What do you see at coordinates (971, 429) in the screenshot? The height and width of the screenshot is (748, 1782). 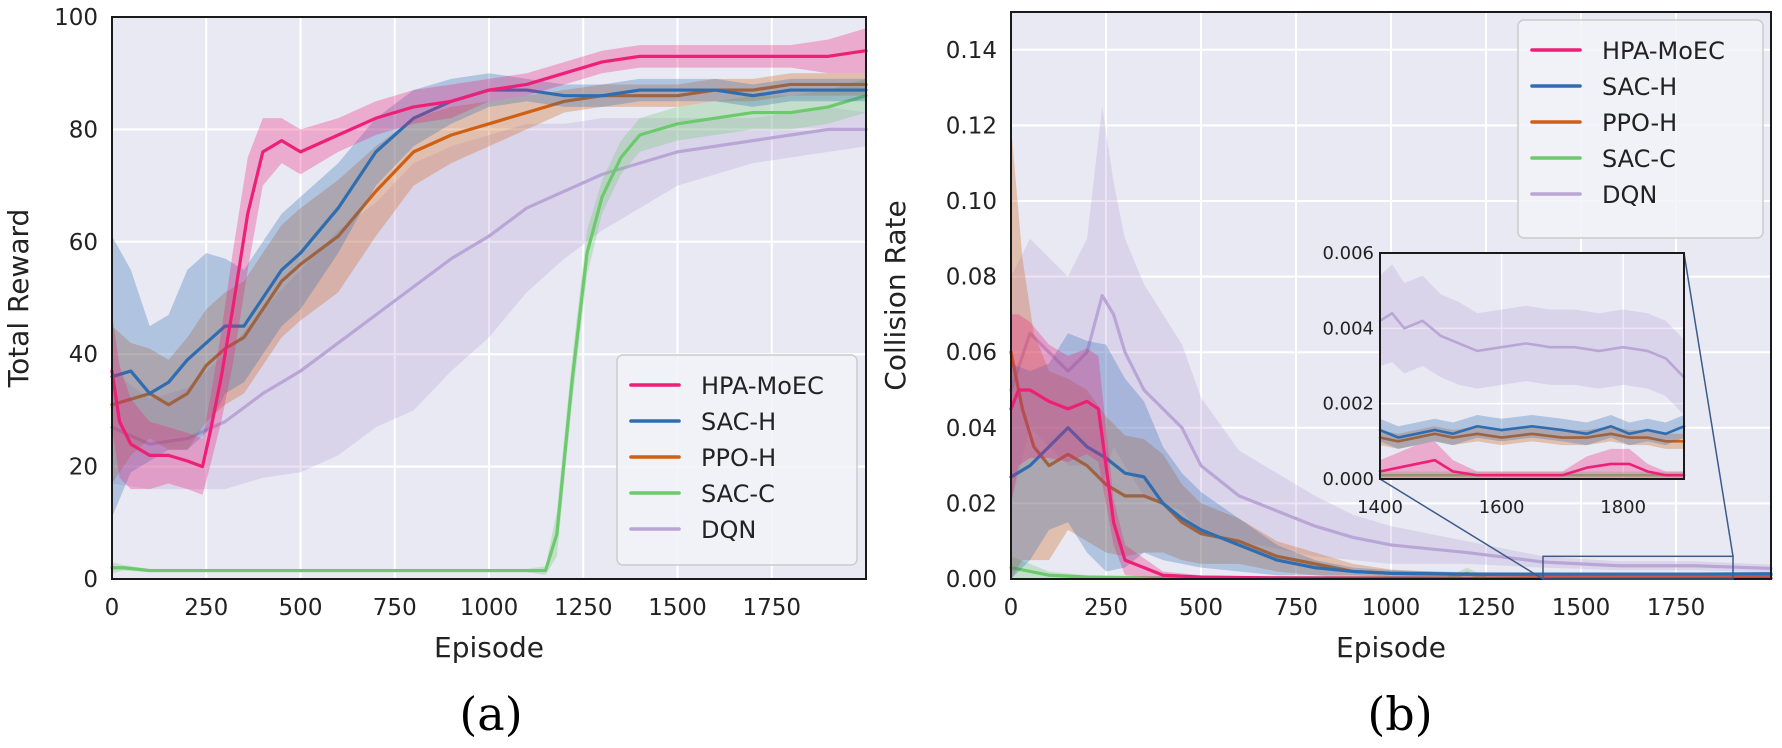 I see `chart-1-y-tick-label: 0.04` at bounding box center [971, 429].